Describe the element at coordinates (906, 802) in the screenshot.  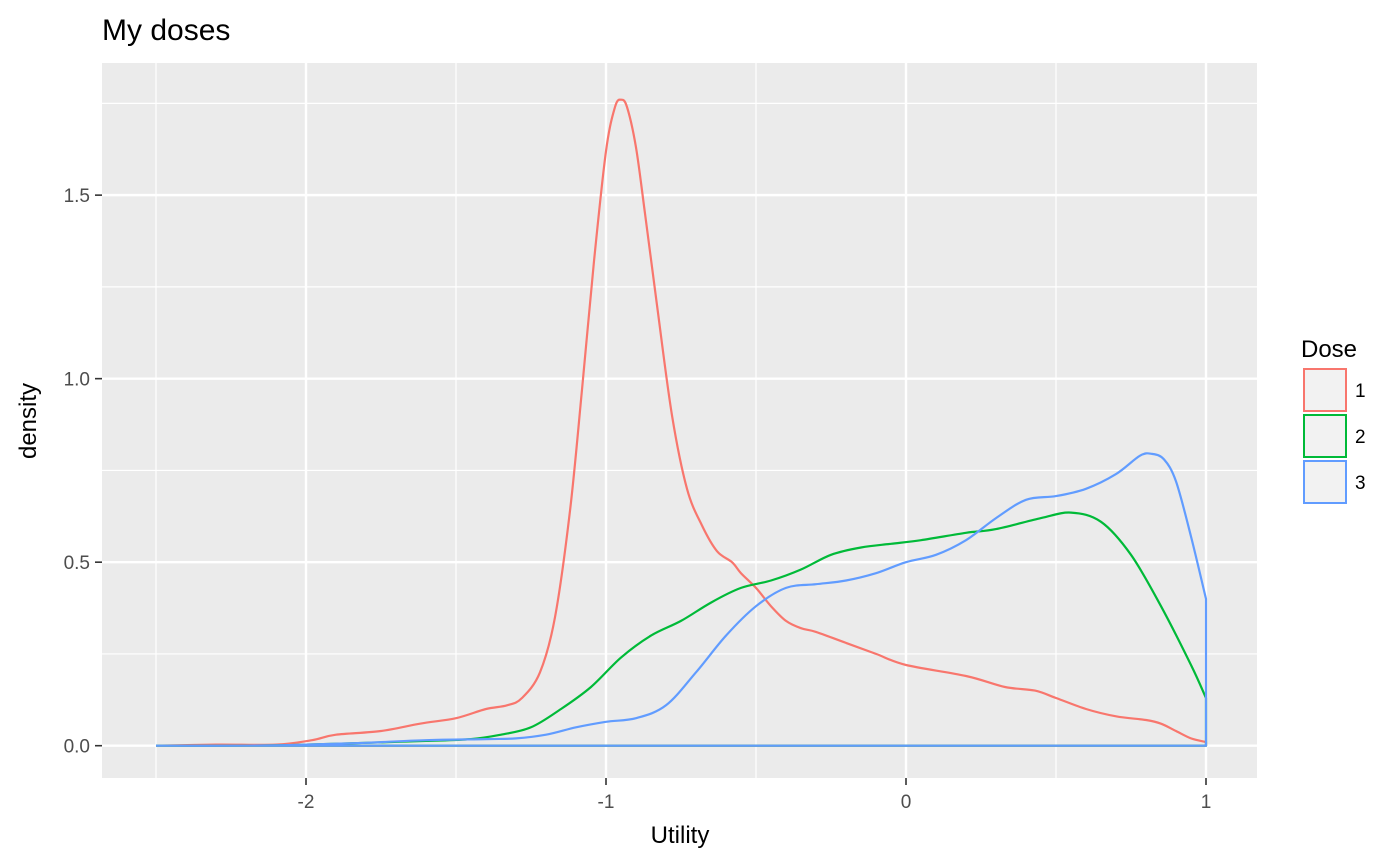
I see `x-tick-label: 0` at that location.